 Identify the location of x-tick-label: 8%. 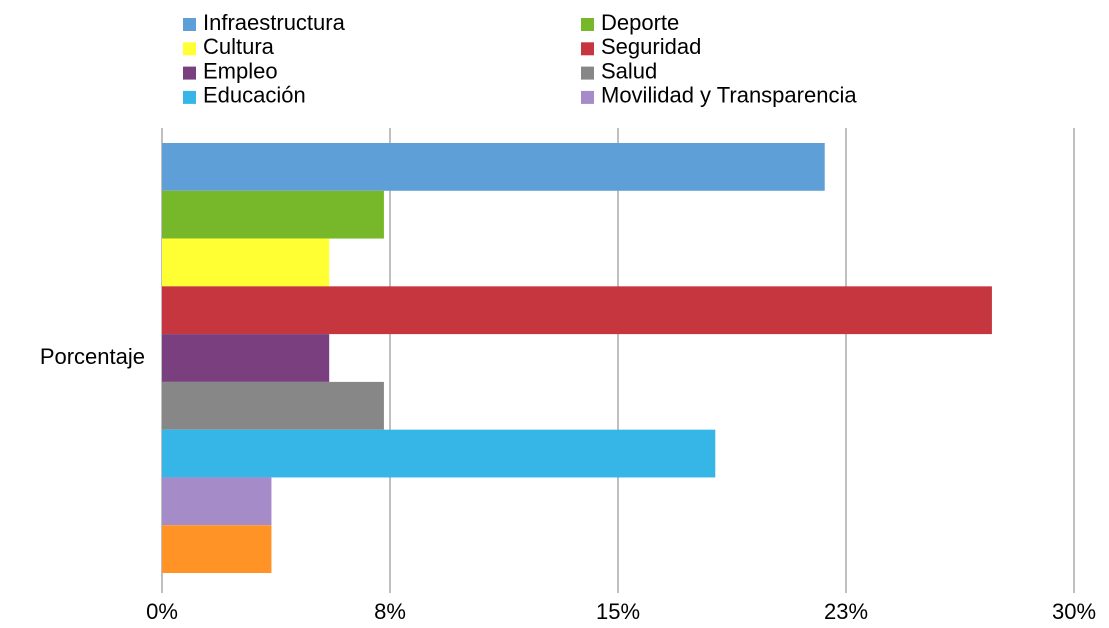
(390, 611).